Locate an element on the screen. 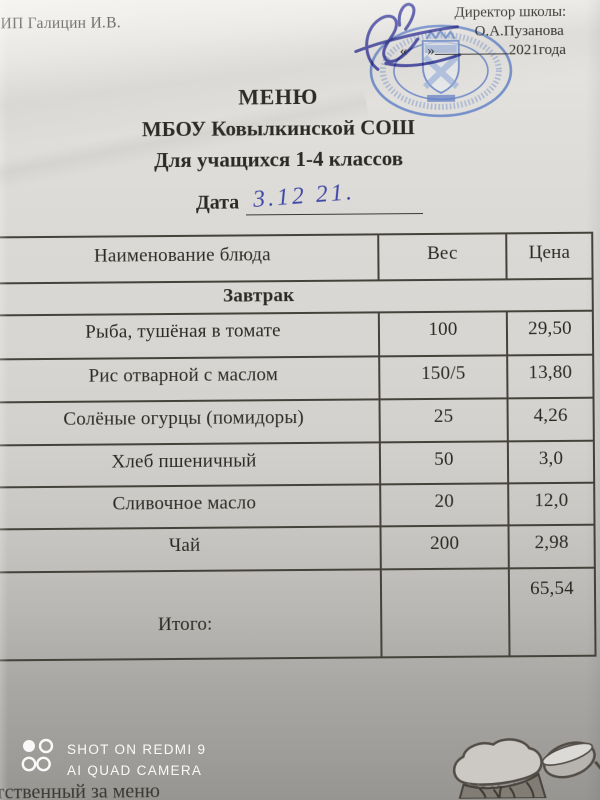 The image size is (600, 800). total-row: Итого: 65,54 is located at coordinates (297, 615).